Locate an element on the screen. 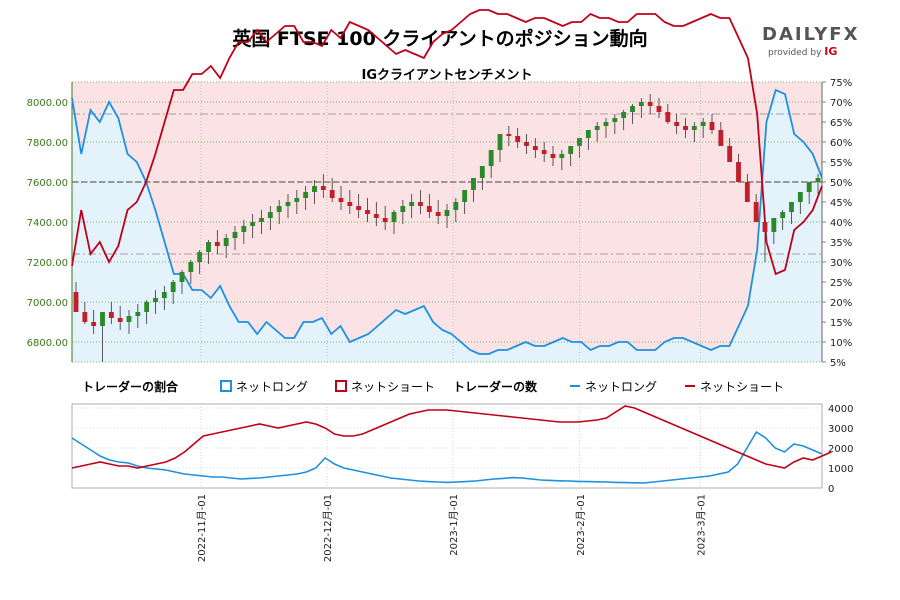  price-tick-label: 7800.00 is located at coordinates (47, 143).